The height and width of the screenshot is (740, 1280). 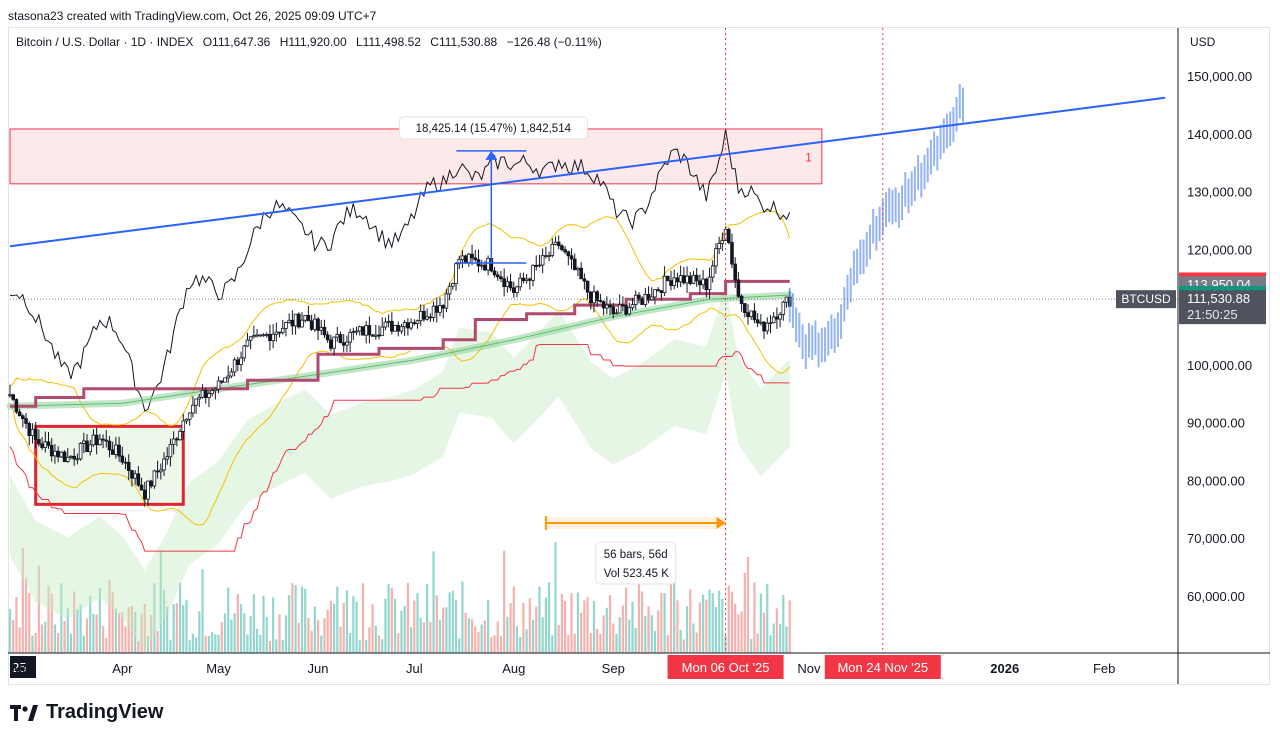 I want to click on currency-label: USD, so click(x=1203, y=42).